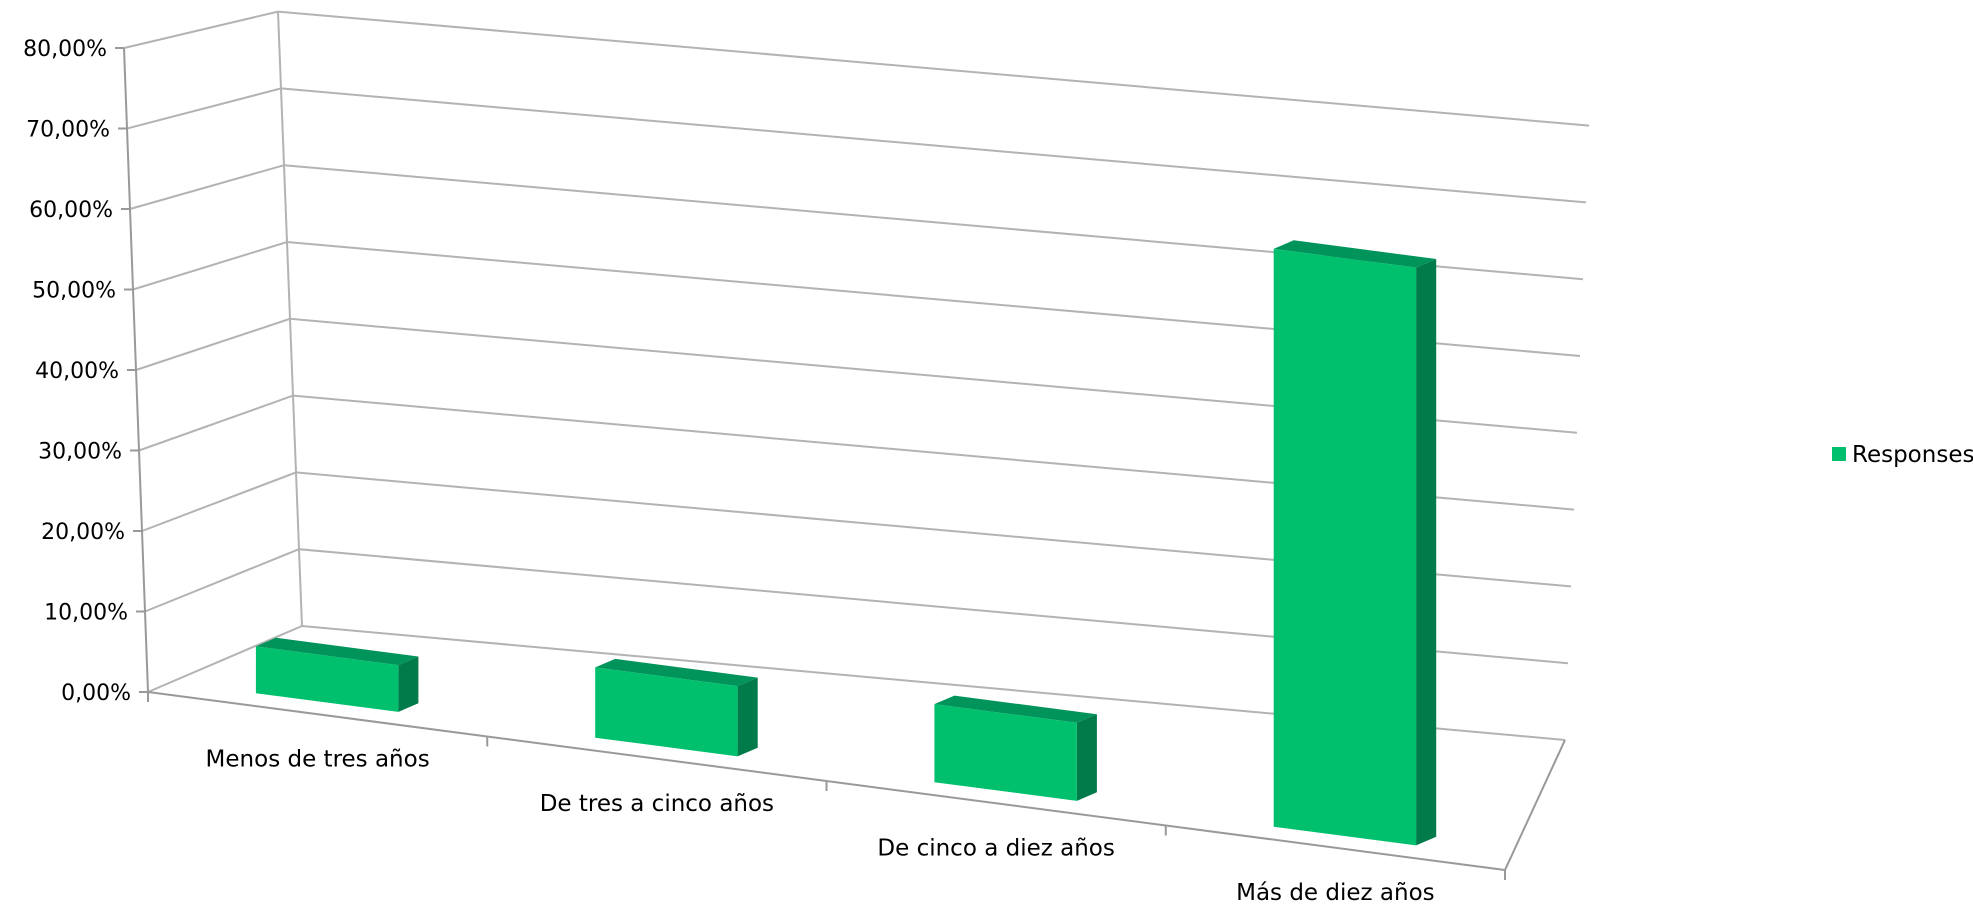 This screenshot has width=1973, height=904. Describe the element at coordinates (68, 130) in the screenshot. I see `y-tick-label: 70,00%` at that location.